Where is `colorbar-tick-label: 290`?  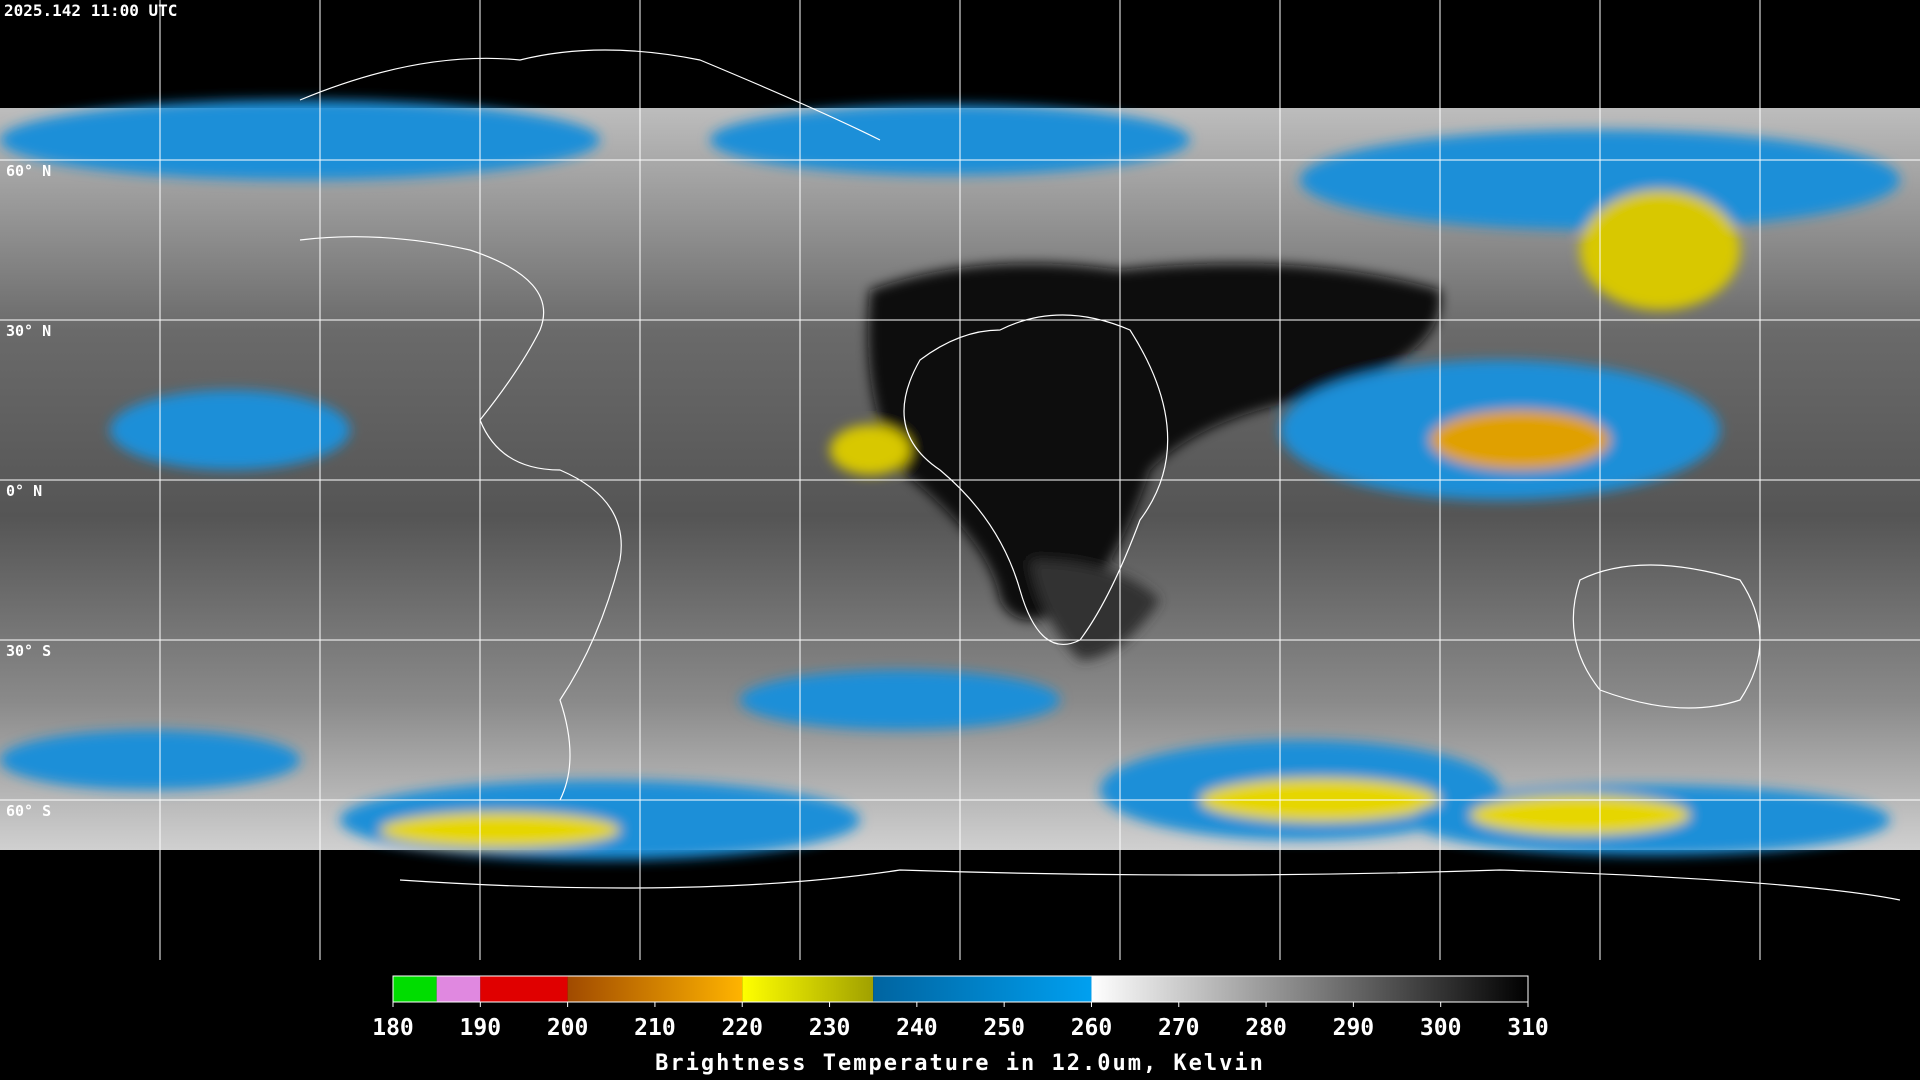 colorbar-tick-label: 290 is located at coordinates (1354, 1028).